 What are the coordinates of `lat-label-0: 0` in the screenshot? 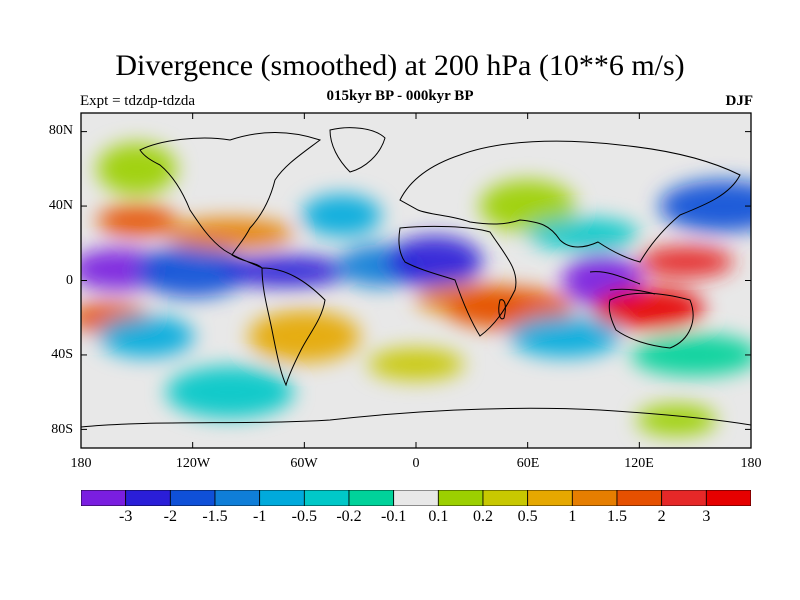 It's located at (69, 280).